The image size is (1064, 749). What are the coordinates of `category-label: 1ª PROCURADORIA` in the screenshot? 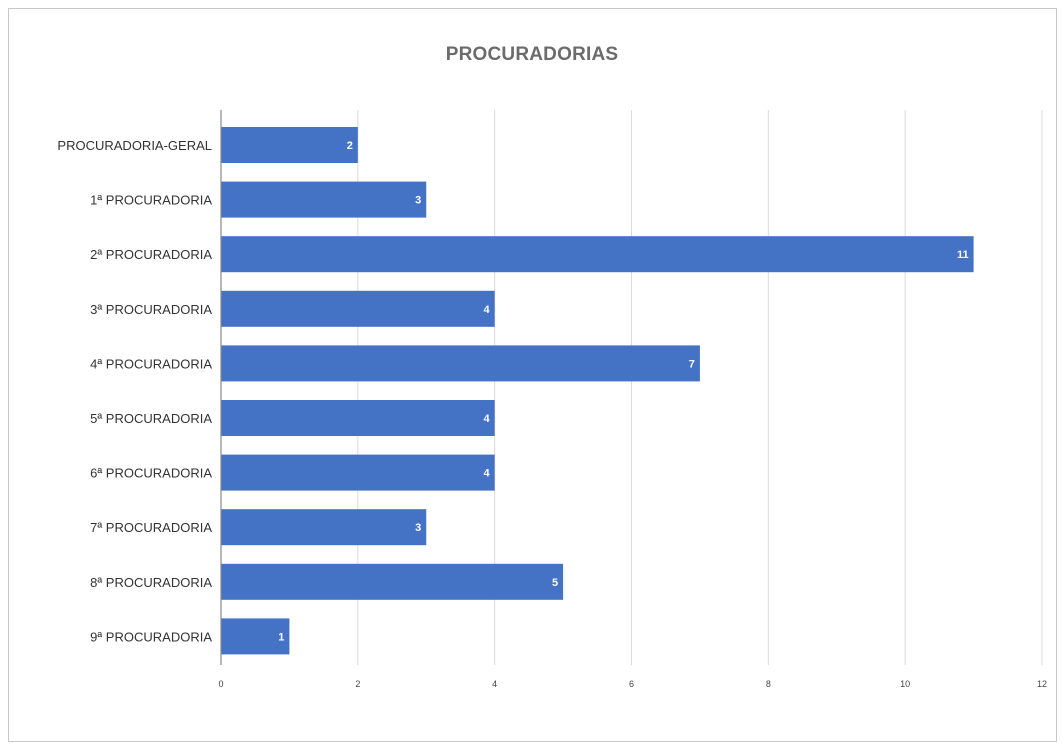 It's located at (151, 200).